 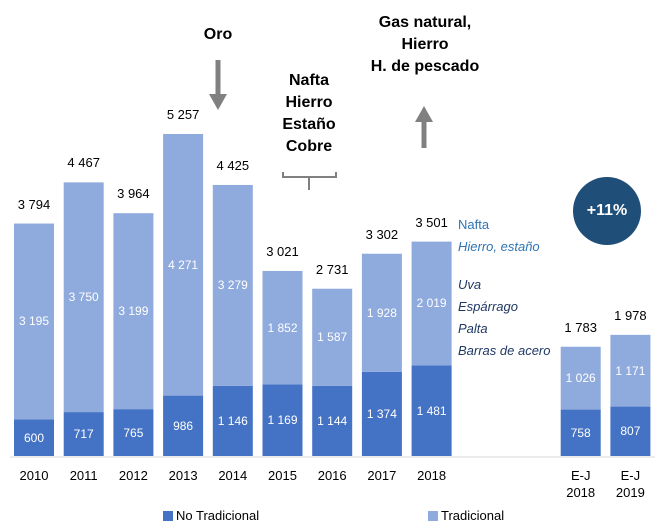 I want to click on data-label: 1 144, so click(x=332, y=420).